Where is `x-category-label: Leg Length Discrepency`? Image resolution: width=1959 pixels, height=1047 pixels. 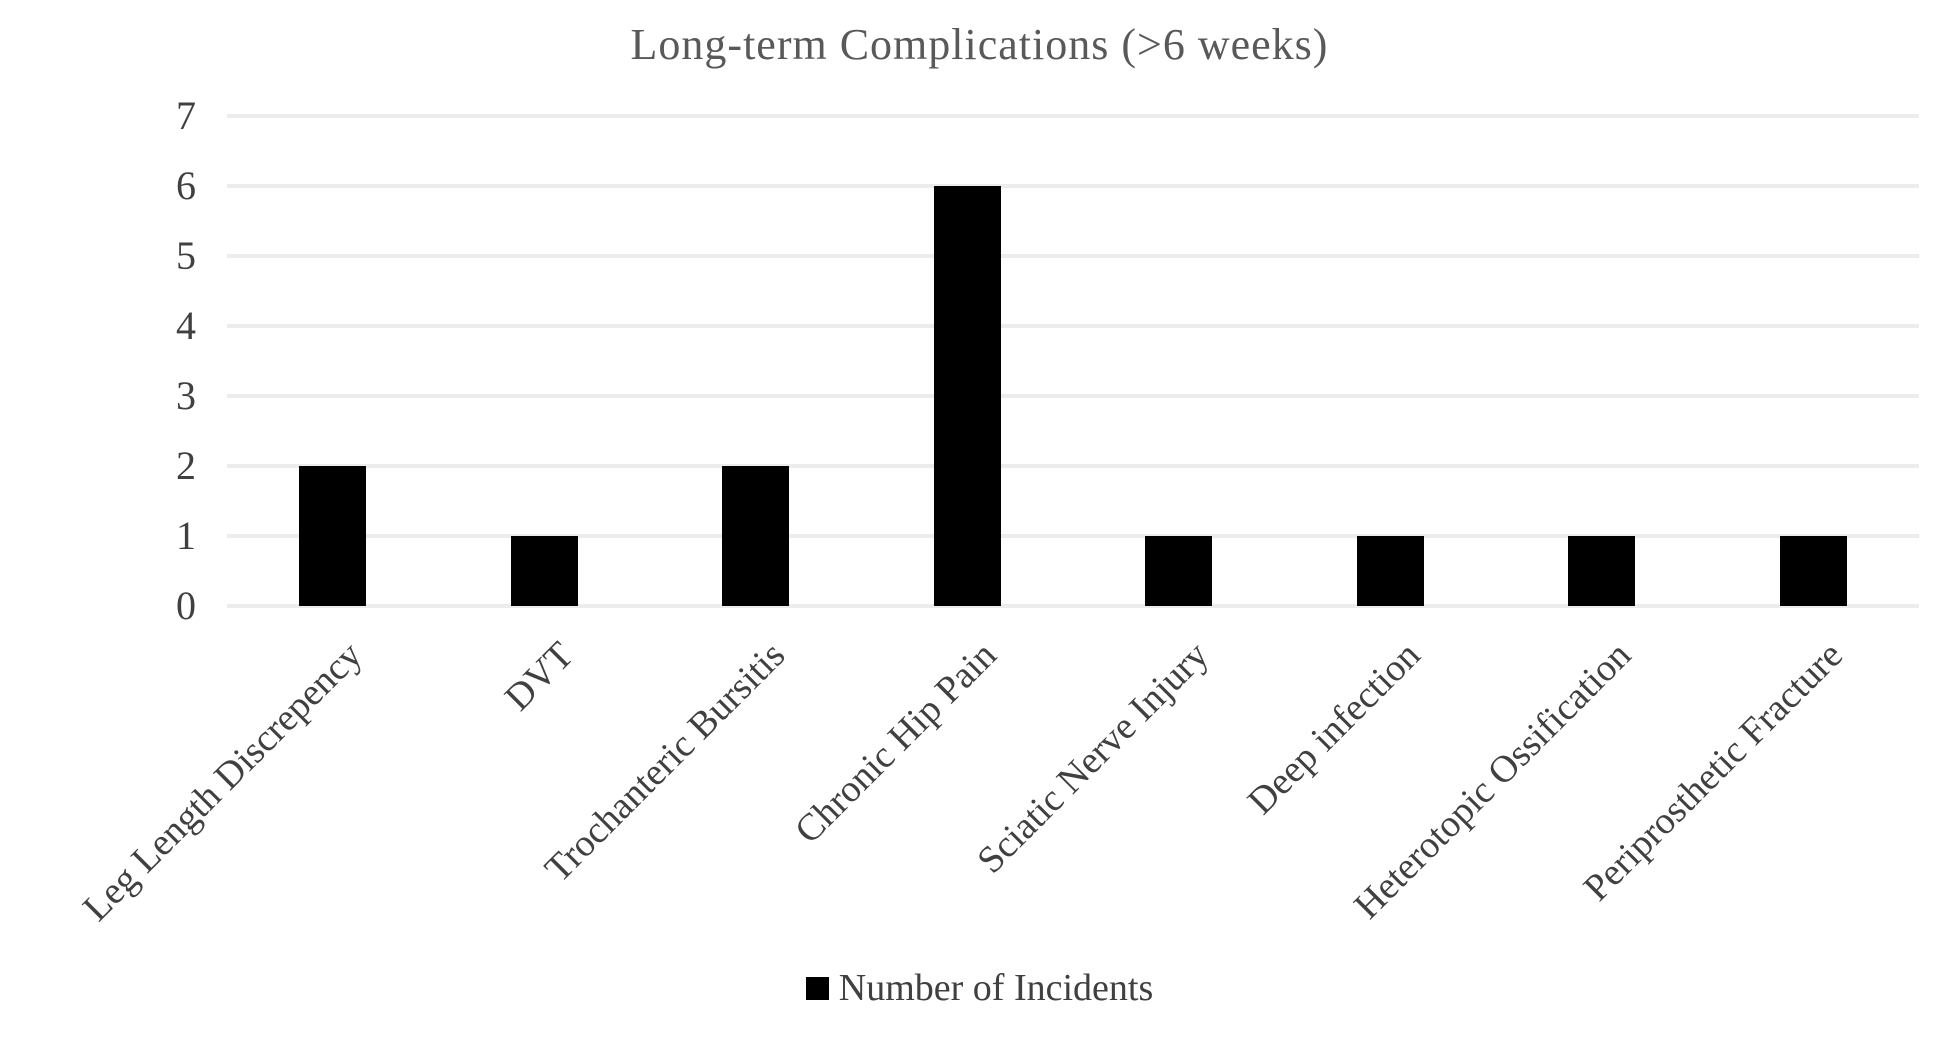 x-category-label: Leg Length Discrepency is located at coordinates (223, 782).